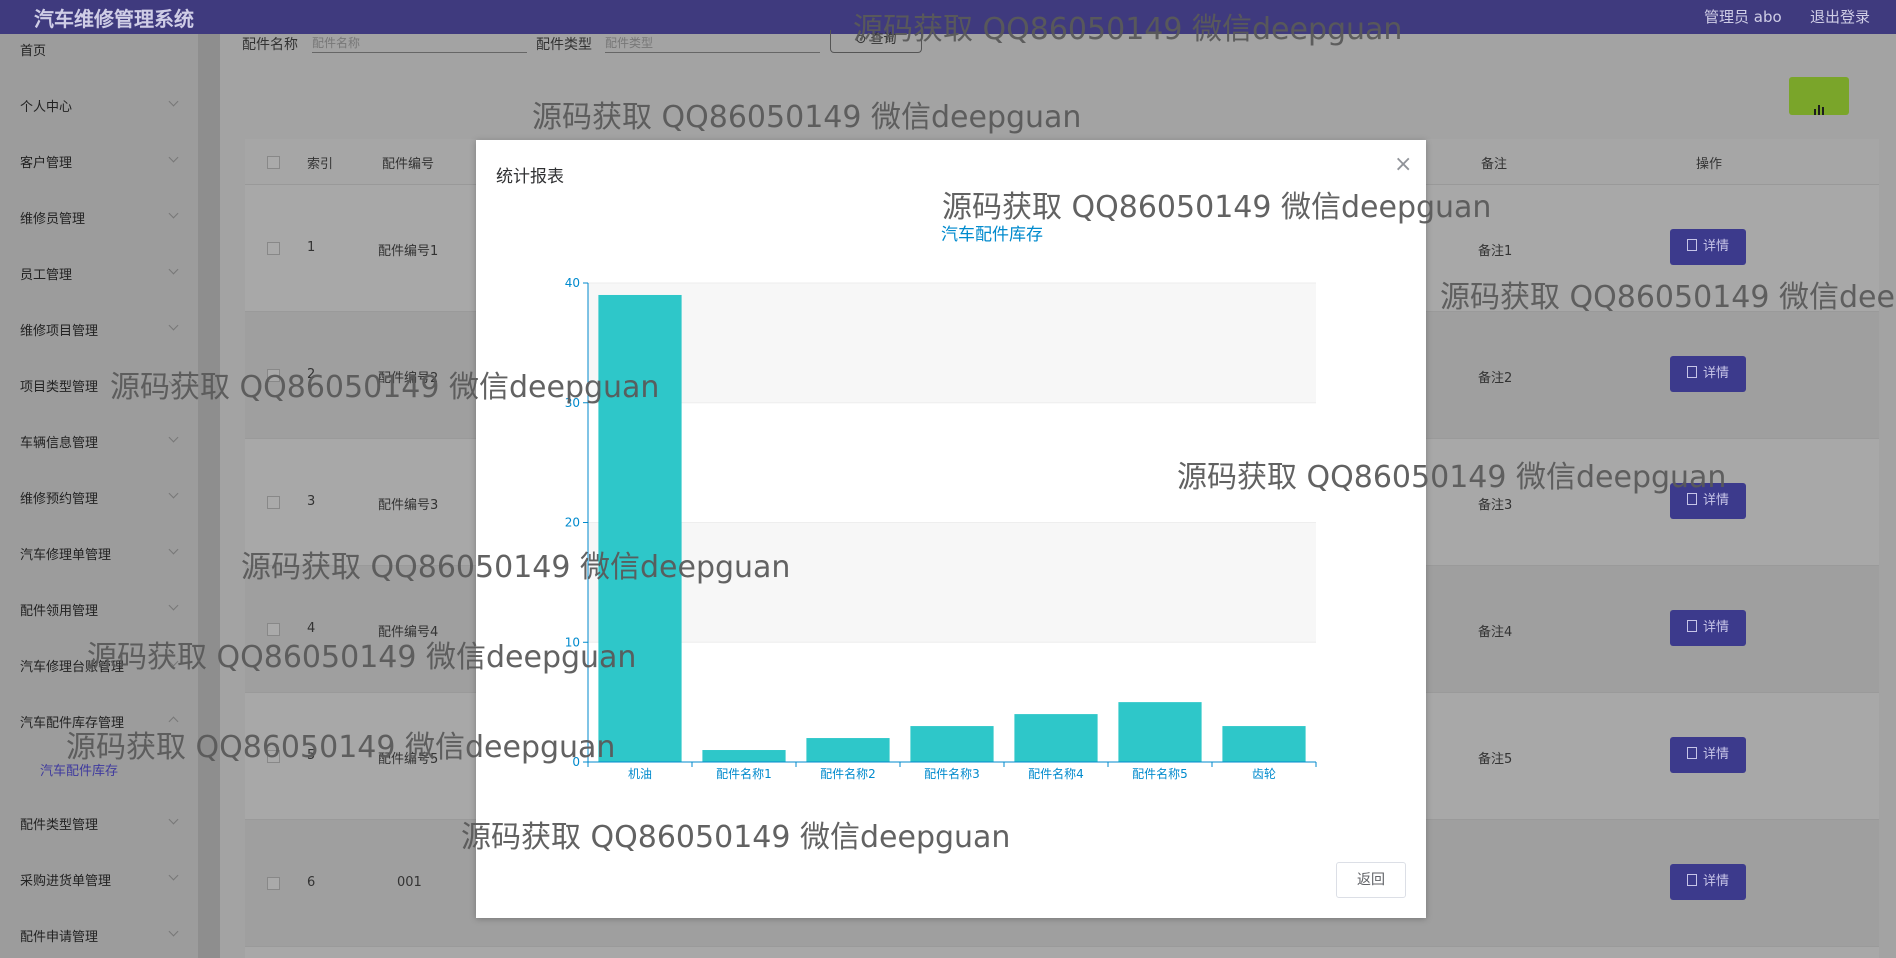  What do you see at coordinates (1495, 505) in the screenshot?
I see `row-remark: 备注3` at bounding box center [1495, 505].